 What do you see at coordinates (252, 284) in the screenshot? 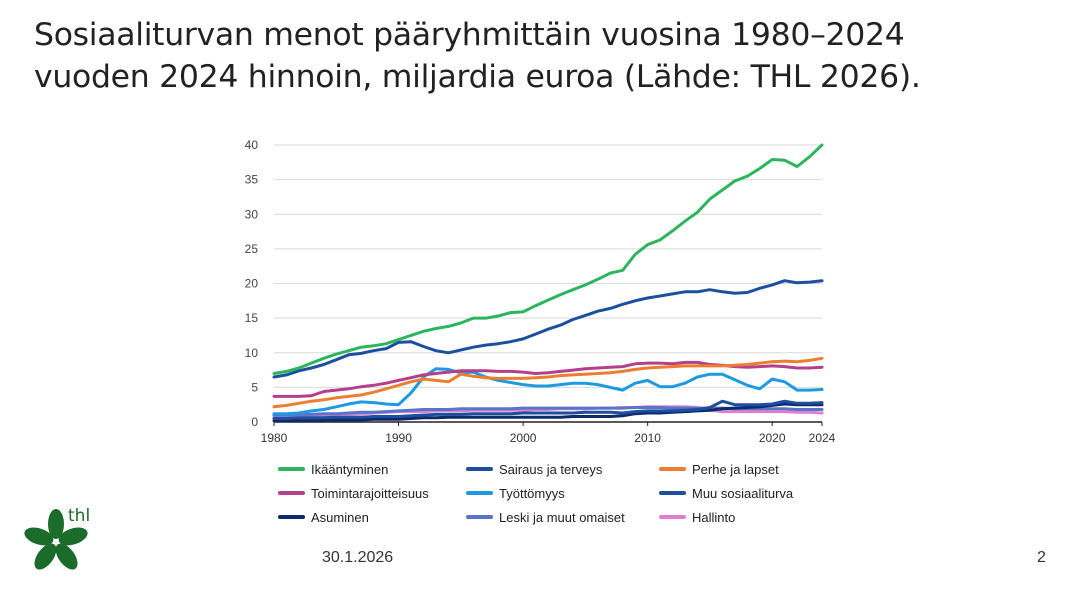
I see `y-tick-label: 20` at bounding box center [252, 284].